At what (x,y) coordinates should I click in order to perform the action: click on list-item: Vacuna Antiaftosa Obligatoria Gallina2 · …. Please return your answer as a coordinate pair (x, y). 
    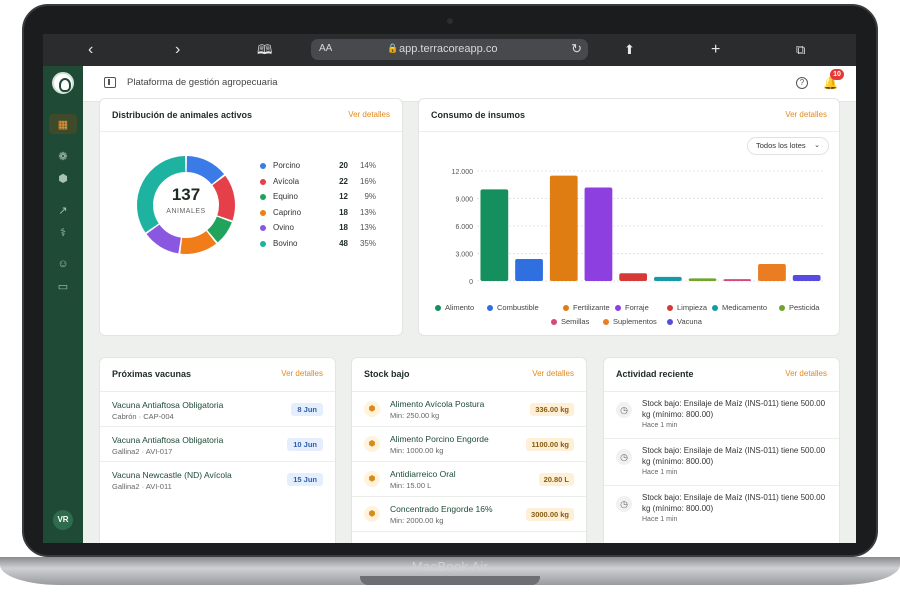
    Looking at the image, I should click on (217, 443).